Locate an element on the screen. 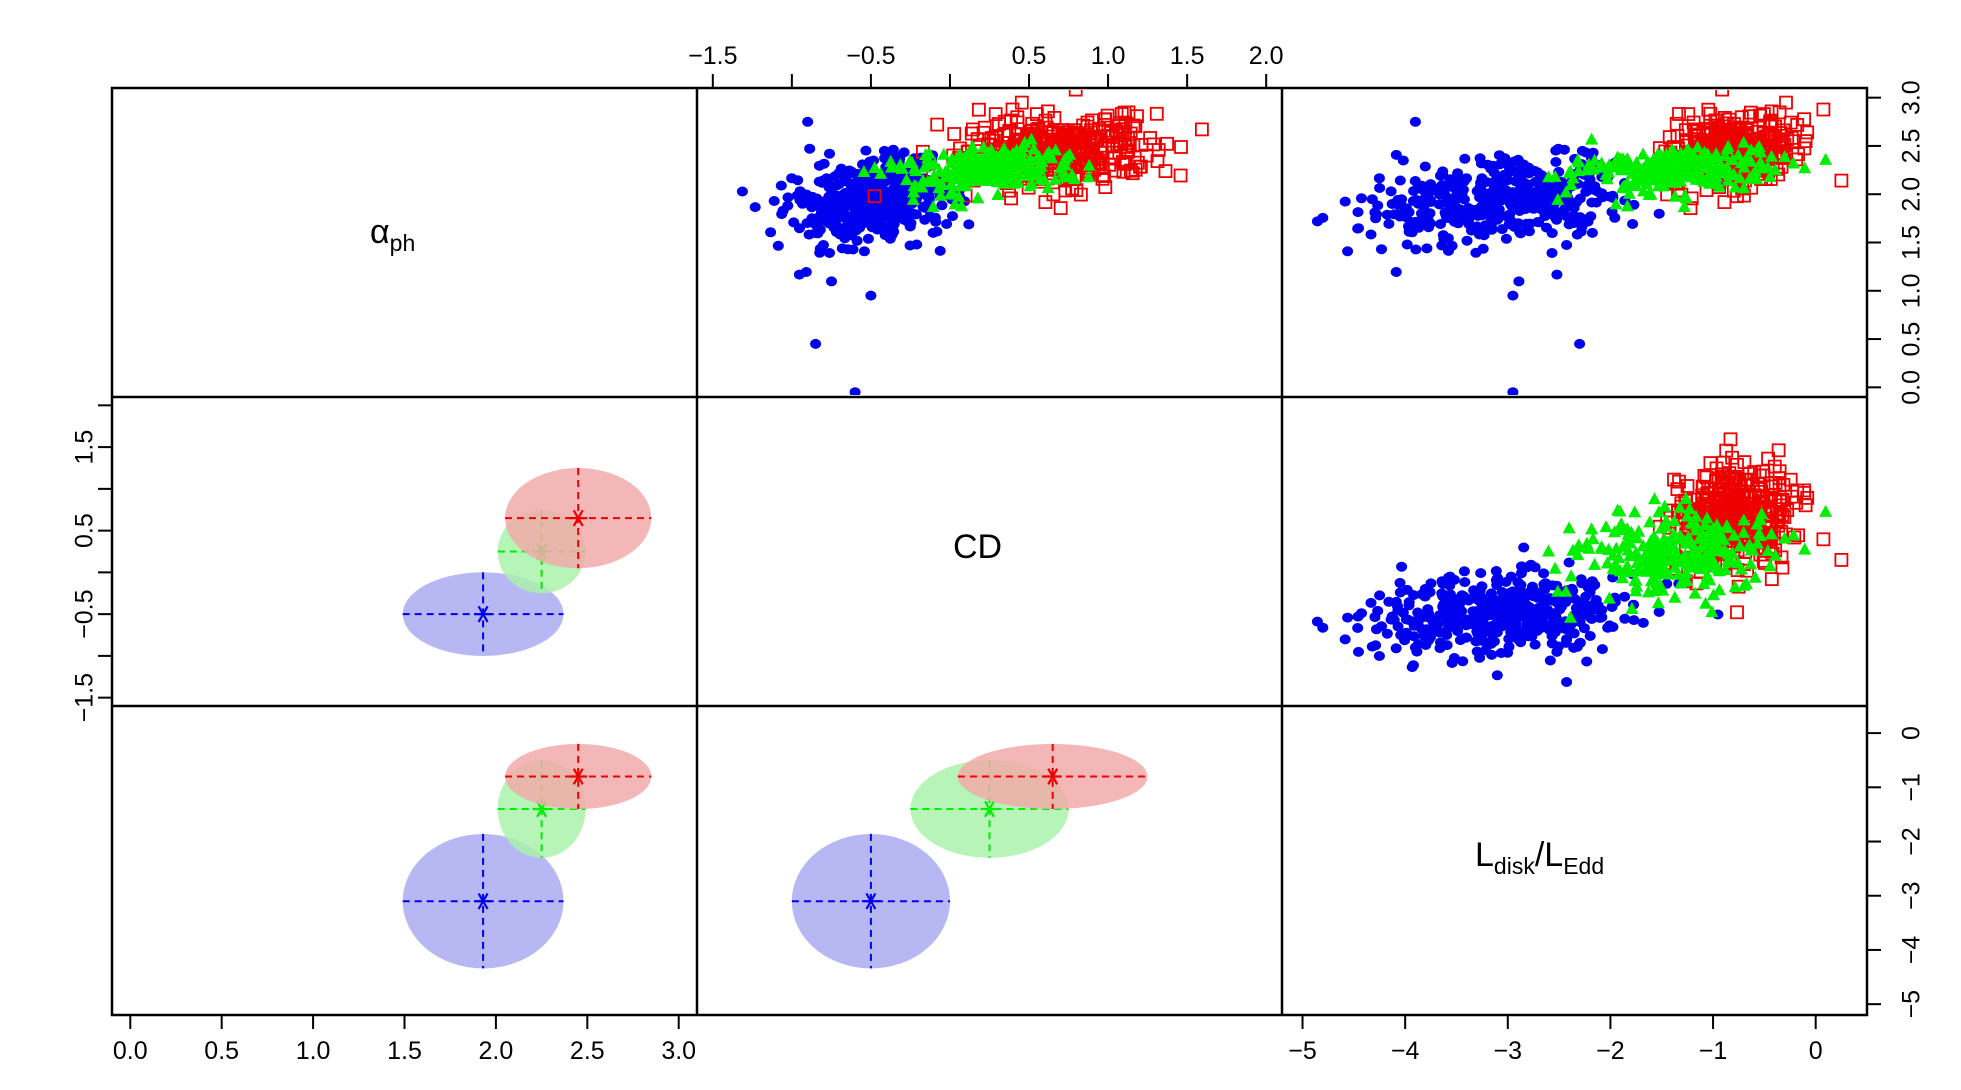 The image size is (1961, 1090). tick-label: −3 is located at coordinates (1912, 895).